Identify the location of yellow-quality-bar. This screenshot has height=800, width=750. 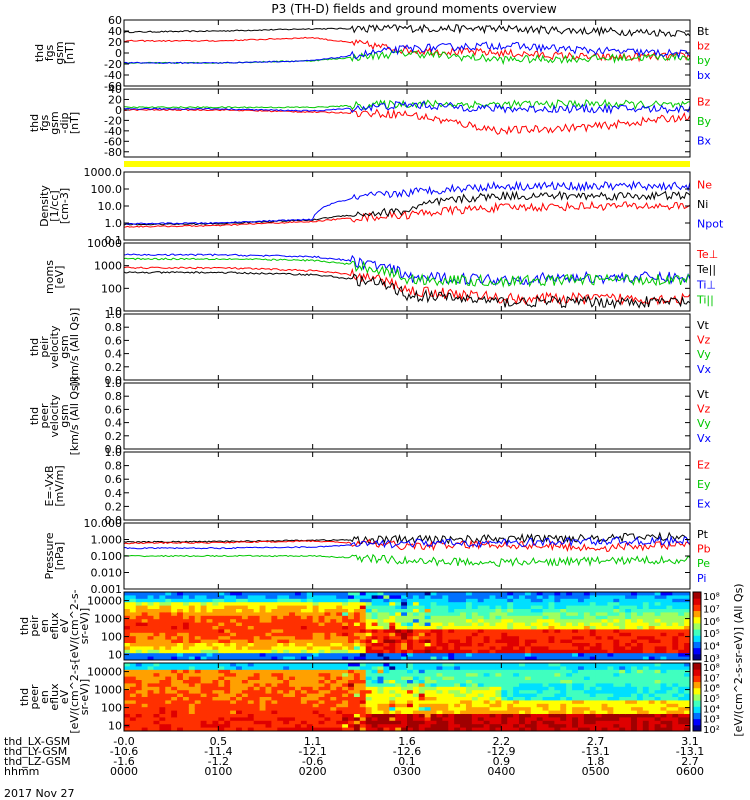
(407, 164).